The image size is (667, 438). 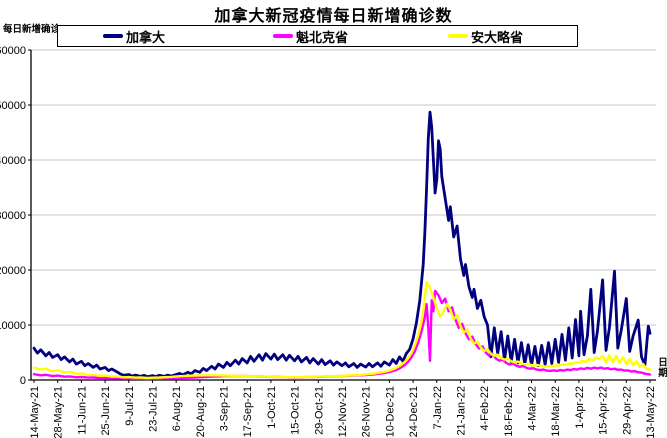 I want to click on x-tick-label-8: 3-Sep-21, so click(x=225, y=408).